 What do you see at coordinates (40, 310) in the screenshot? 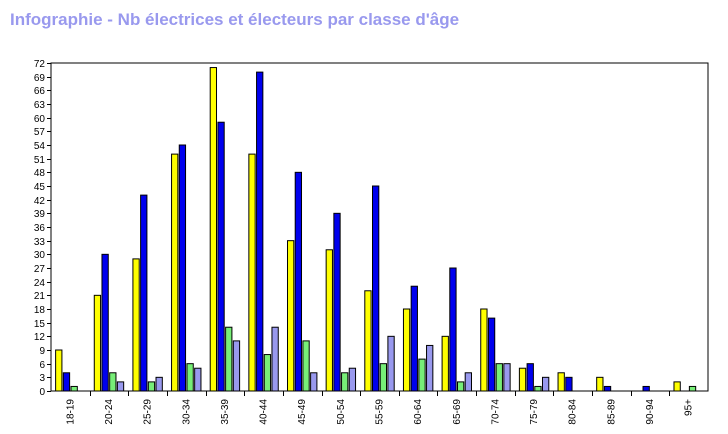
I see `y-tick-label: 18` at bounding box center [40, 310].